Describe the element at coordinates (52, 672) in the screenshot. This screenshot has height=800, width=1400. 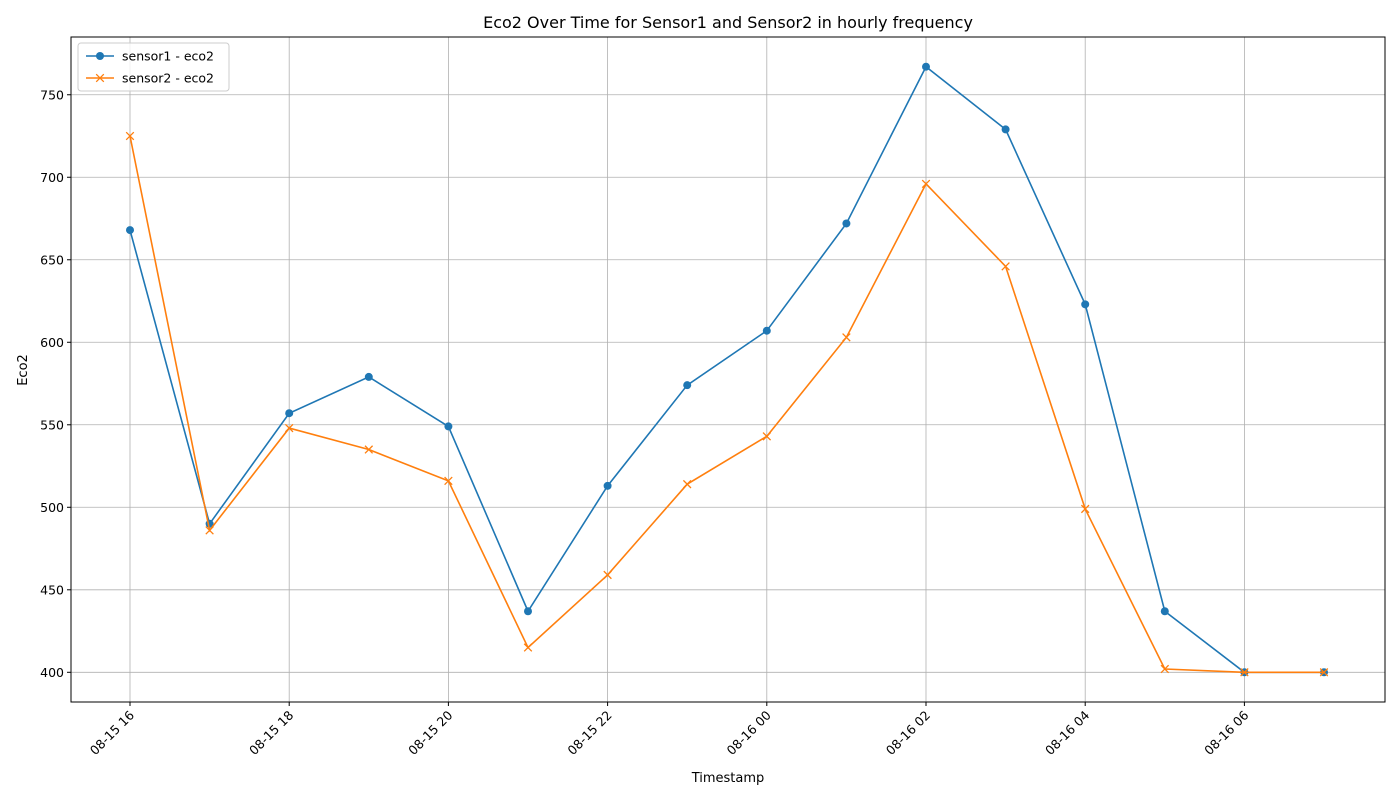
I see `y-tick-label: 400` at that location.